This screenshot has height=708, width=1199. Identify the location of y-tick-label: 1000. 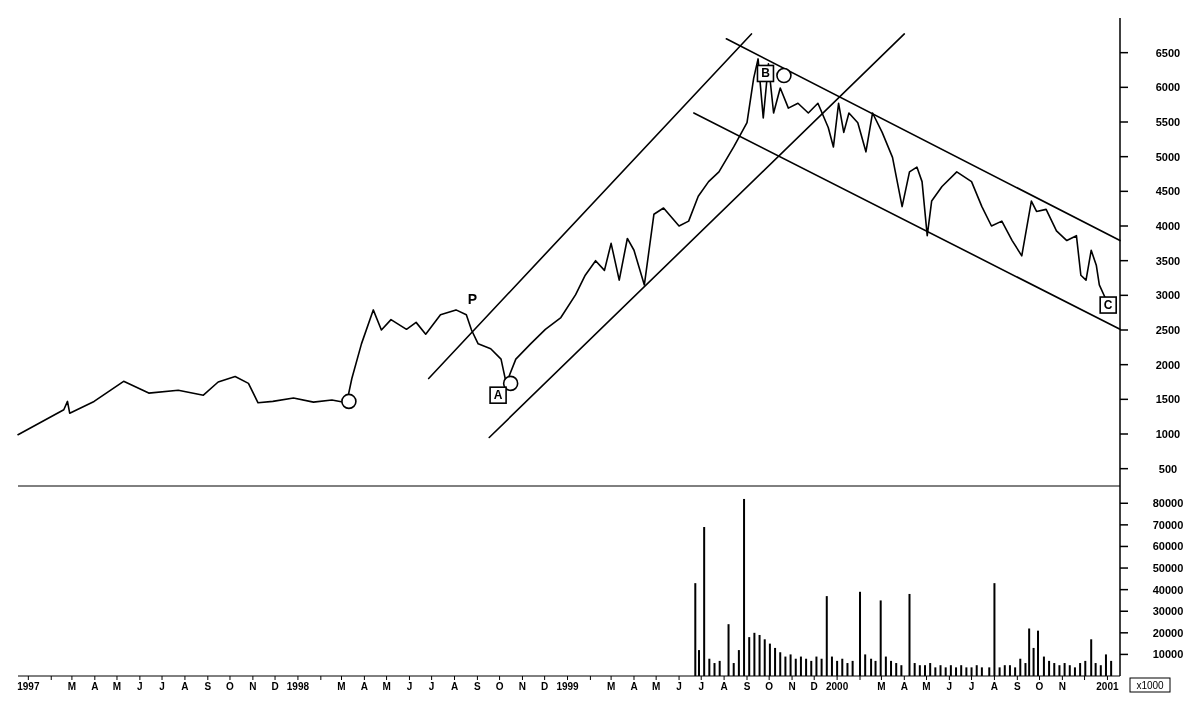
(1168, 434).